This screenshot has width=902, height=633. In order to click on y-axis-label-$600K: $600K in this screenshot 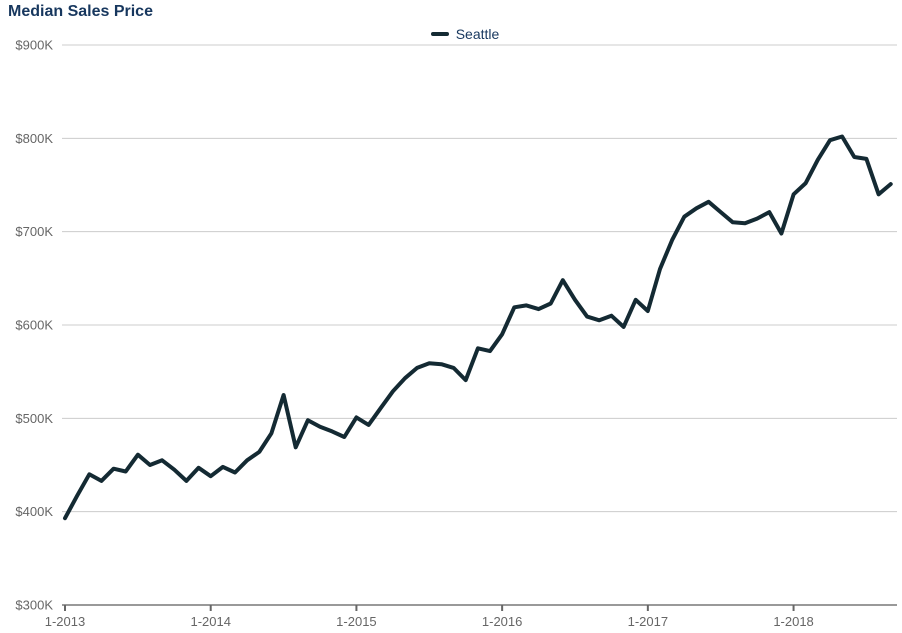, I will do `click(34, 325)`.